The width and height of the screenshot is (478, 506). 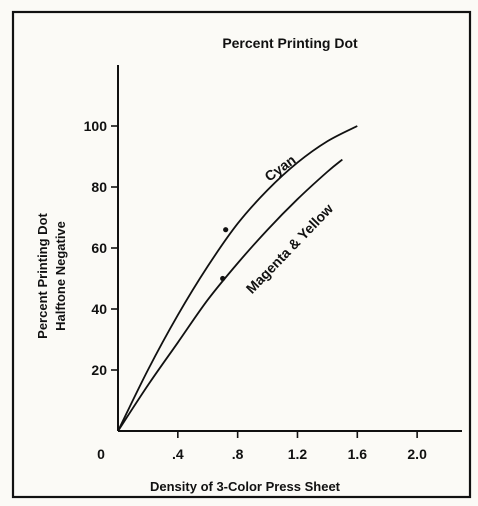 I want to click on x-tick-label: .4, so click(x=178, y=454).